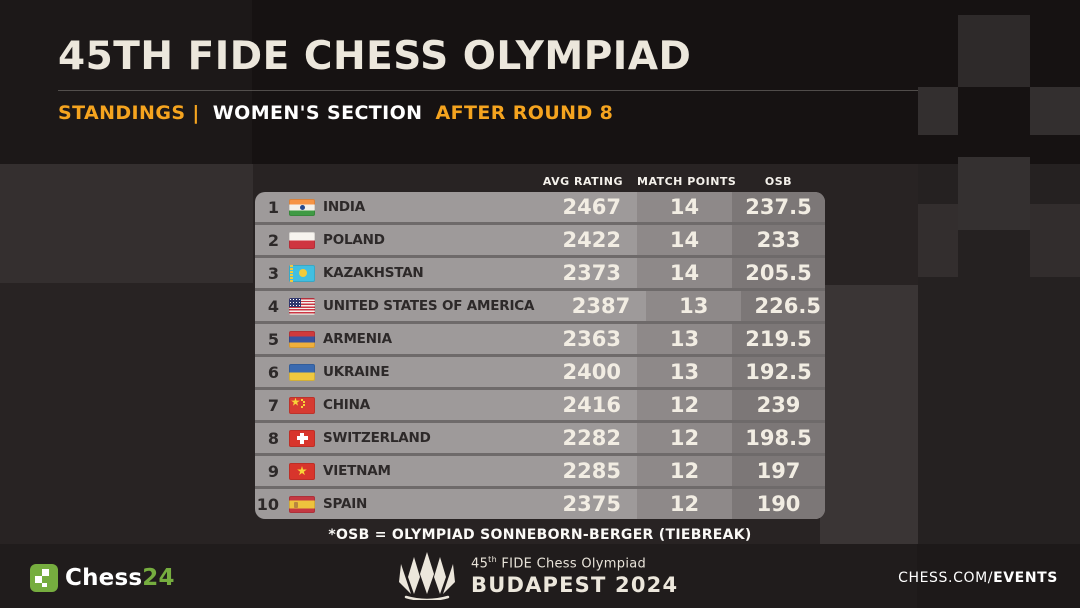 The image size is (1080, 608). What do you see at coordinates (778, 240) in the screenshot?
I see `osb-value: 233` at bounding box center [778, 240].